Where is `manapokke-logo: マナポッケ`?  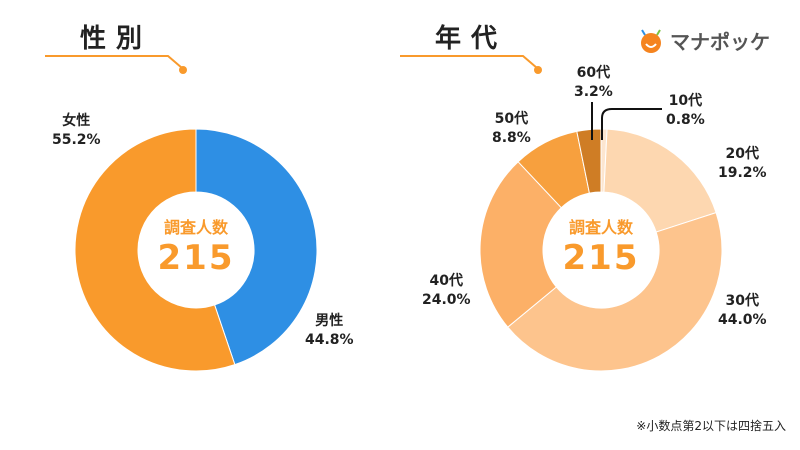 manapokke-logo: マナポッケ is located at coordinates (704, 40).